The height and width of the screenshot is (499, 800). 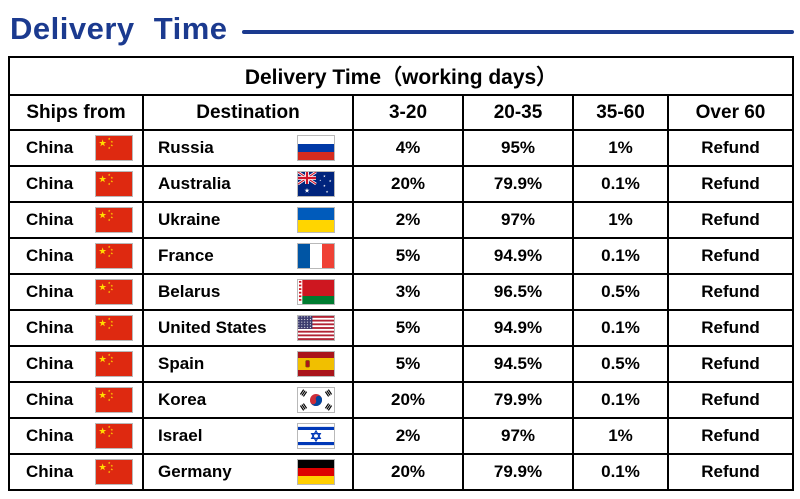 What do you see at coordinates (212, 327) in the screenshot?
I see `destination-label: United States` at bounding box center [212, 327].